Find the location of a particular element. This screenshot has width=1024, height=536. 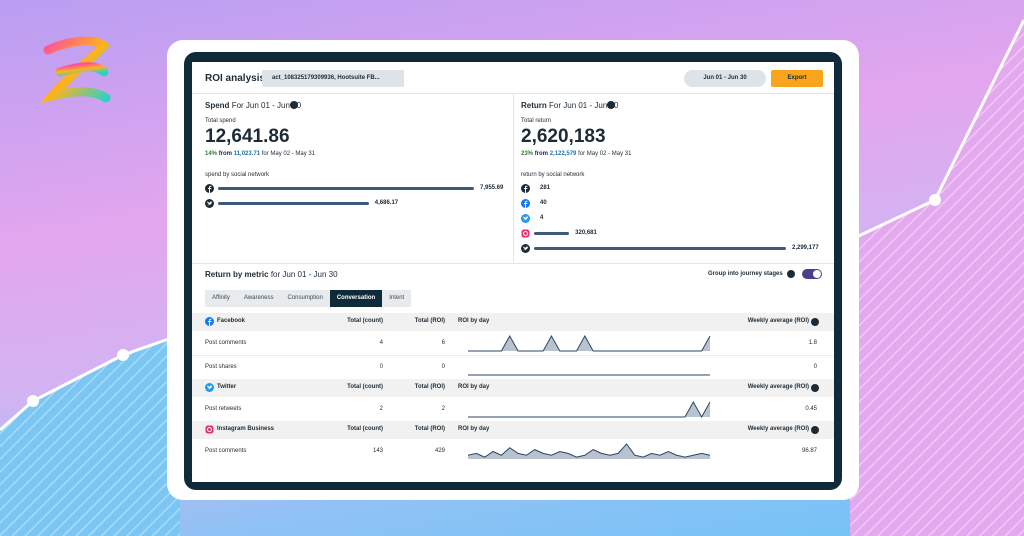

network-value: 40 is located at coordinates (543, 203).